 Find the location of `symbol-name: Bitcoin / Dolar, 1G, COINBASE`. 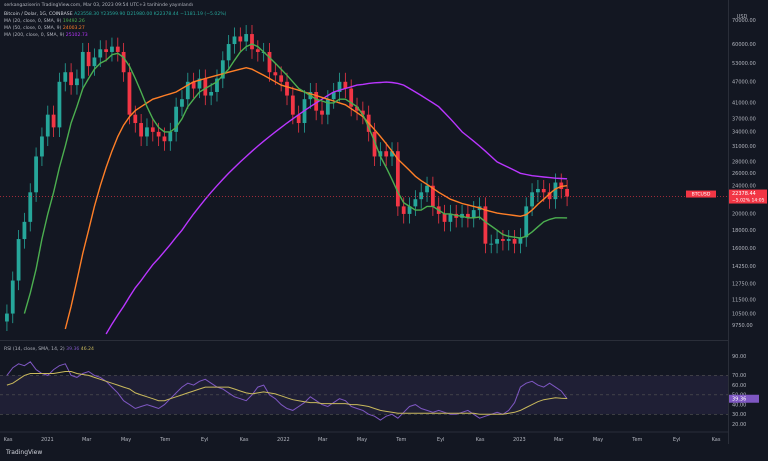

symbol-name: Bitcoin / Dolar, 1G, COINBASE is located at coordinates (38, 14).